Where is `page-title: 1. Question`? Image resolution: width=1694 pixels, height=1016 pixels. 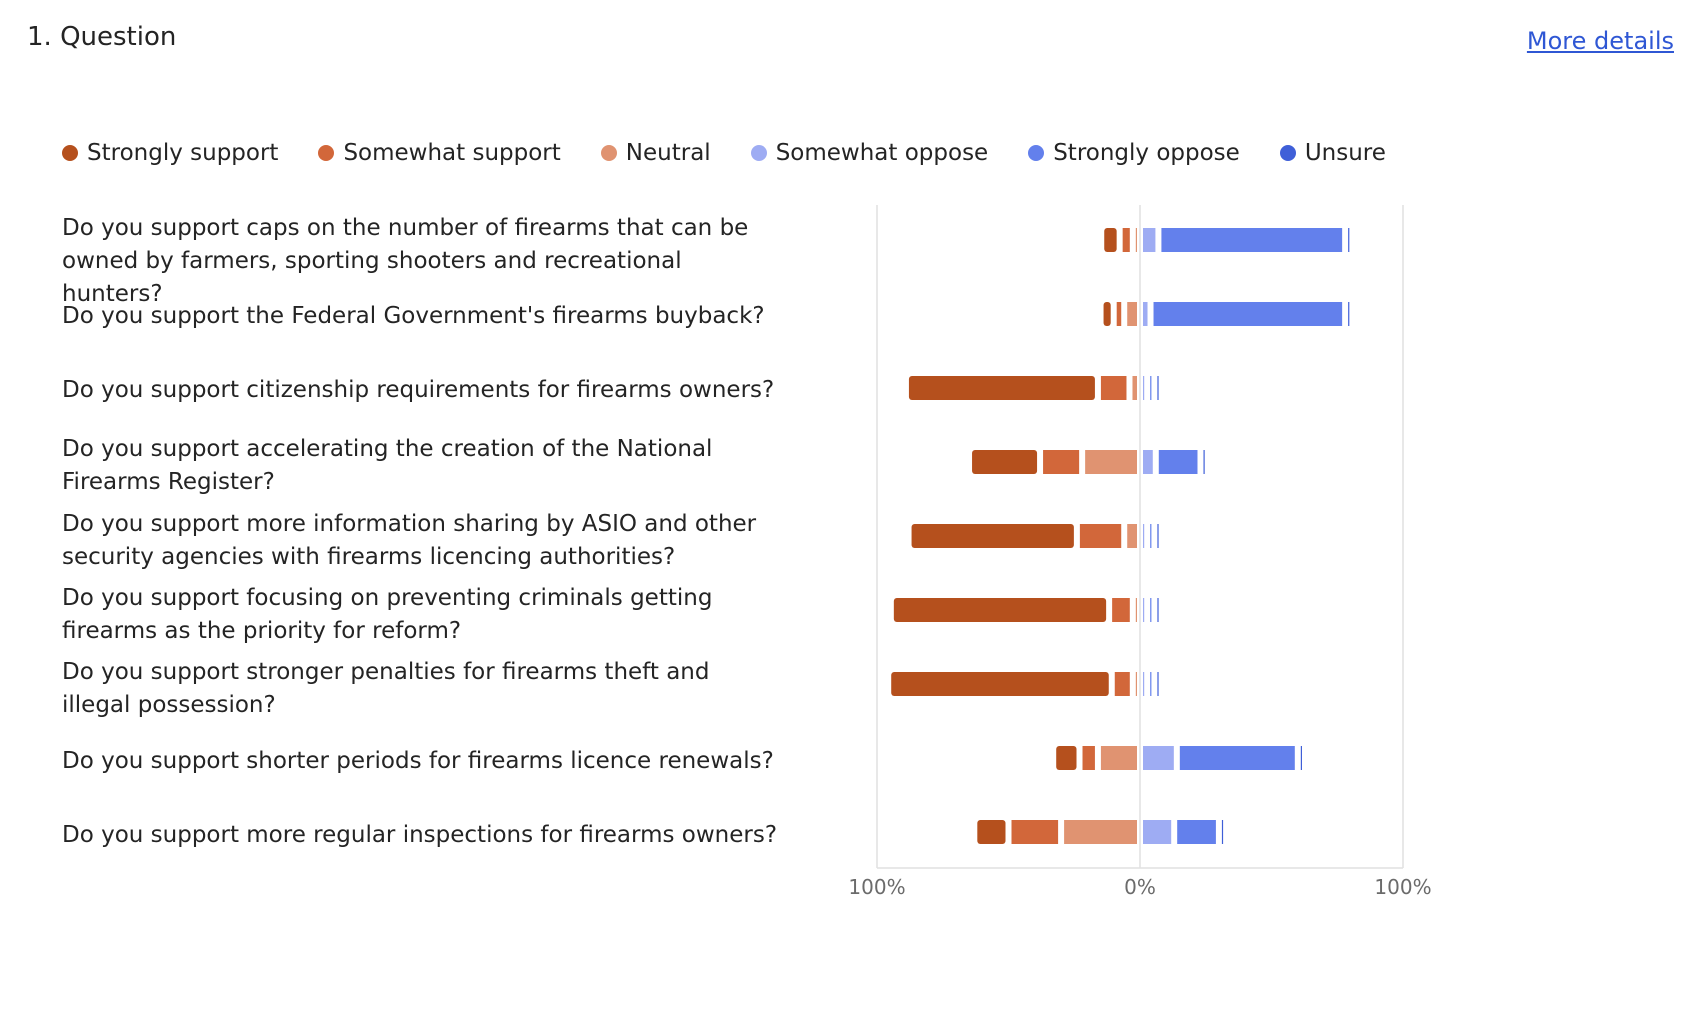 page-title: 1. Question is located at coordinates (102, 37).